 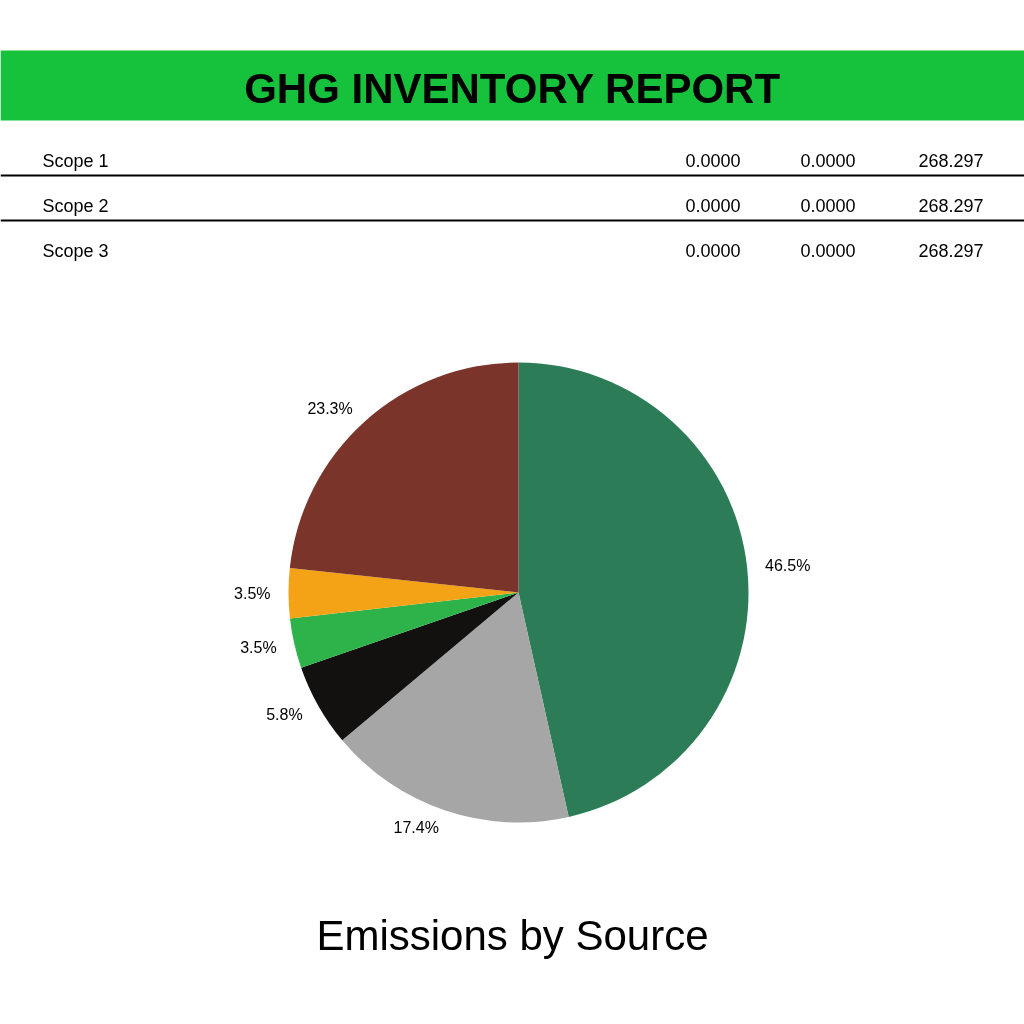 I want to click on text: GHG INVENTORY REPORT, so click(x=512, y=88).